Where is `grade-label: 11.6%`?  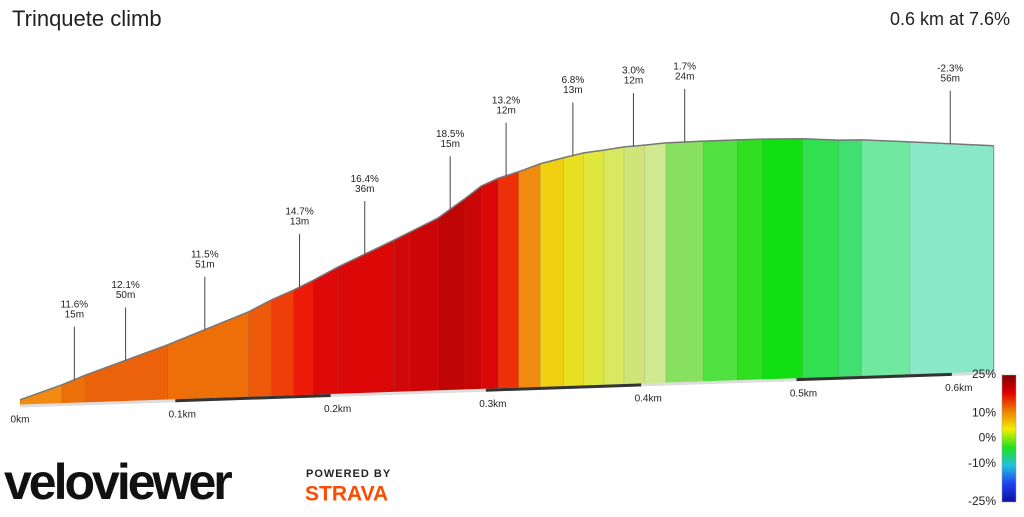 grade-label: 11.6% is located at coordinates (75, 304).